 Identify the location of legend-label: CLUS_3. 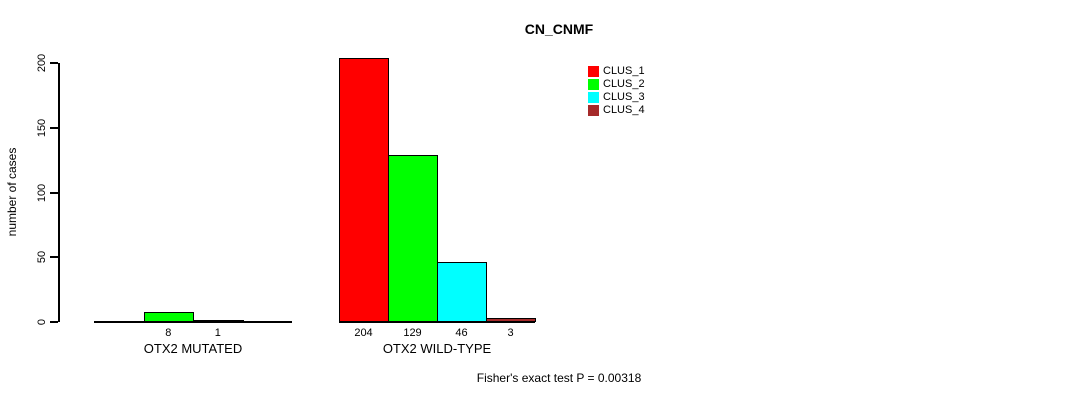
(624, 97).